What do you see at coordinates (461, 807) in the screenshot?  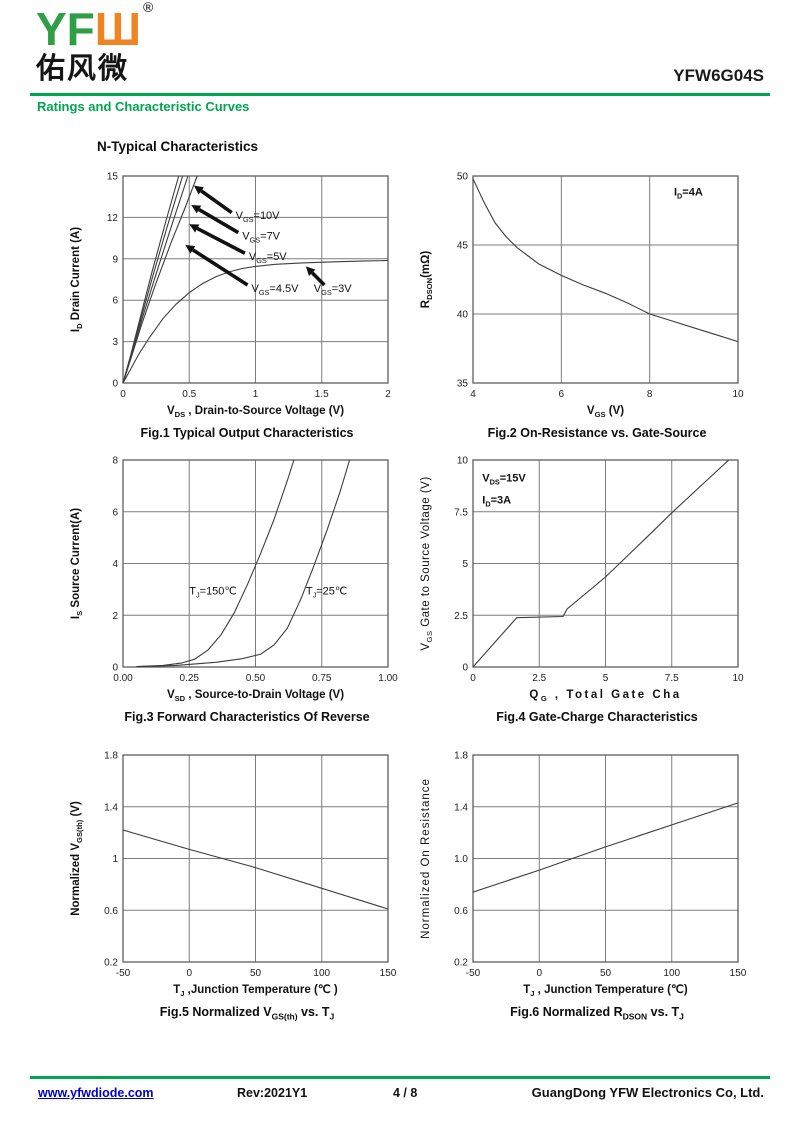 I see `y-tick-label: 1.4` at bounding box center [461, 807].